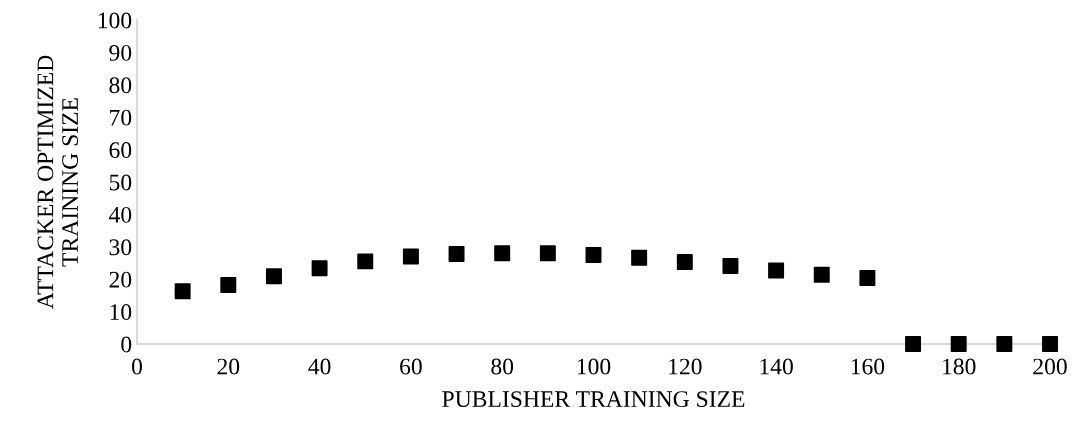 The width and height of the screenshot is (1073, 439). What do you see at coordinates (502, 366) in the screenshot?
I see `x-tick-label: 80` at bounding box center [502, 366].